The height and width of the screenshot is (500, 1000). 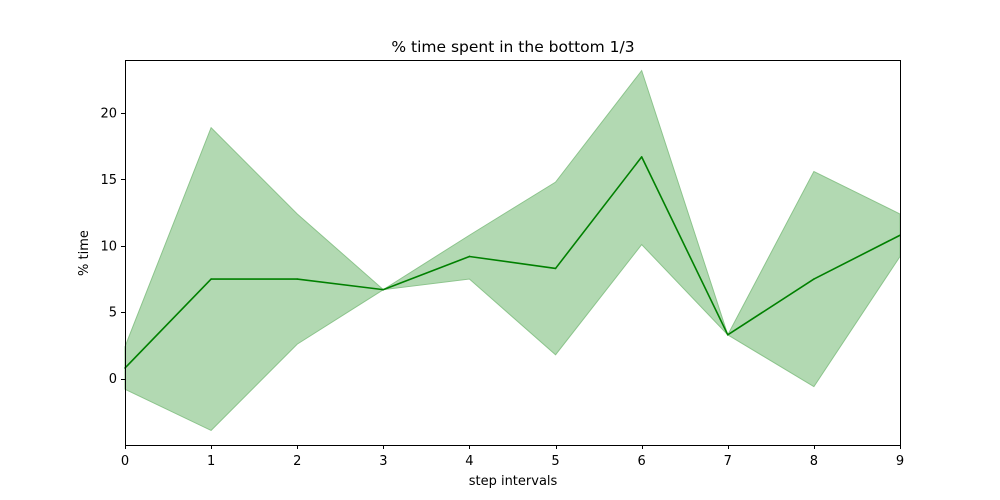 What do you see at coordinates (108, 114) in the screenshot?
I see `y-tick-label: 20` at bounding box center [108, 114].